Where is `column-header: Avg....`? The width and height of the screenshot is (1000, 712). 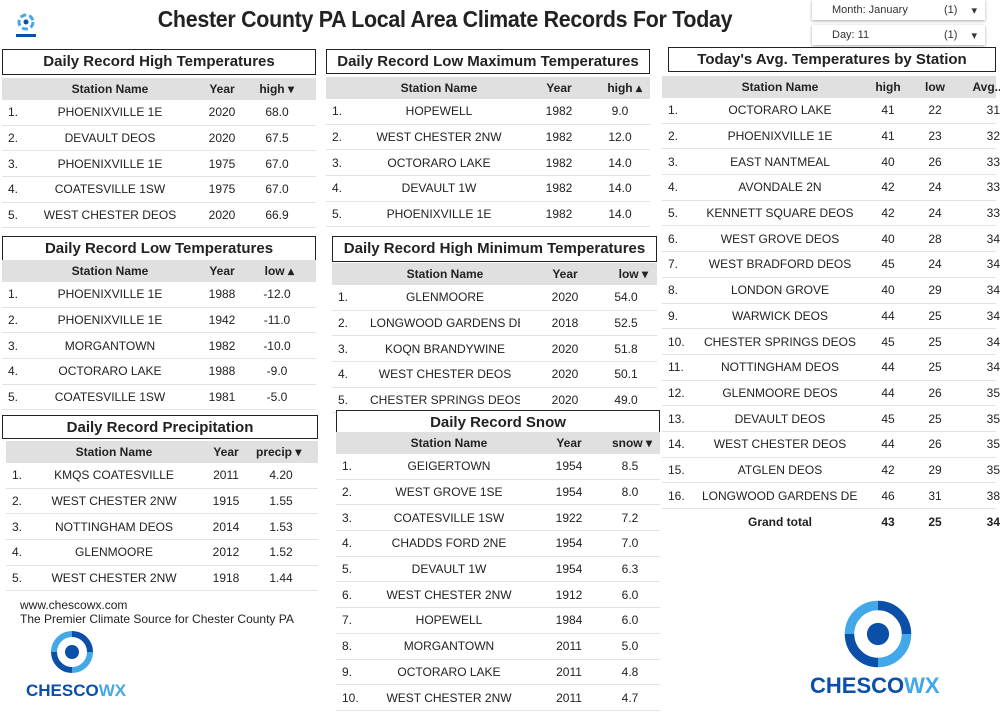 column-header: Avg.... is located at coordinates (986, 87).